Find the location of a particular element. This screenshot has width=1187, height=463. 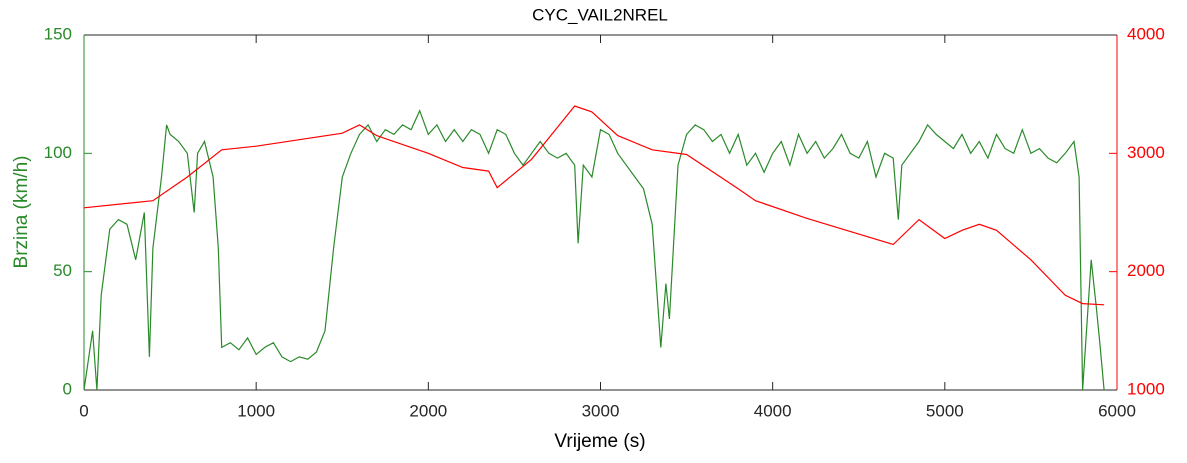

x-tick-label: 4000 is located at coordinates (773, 410).